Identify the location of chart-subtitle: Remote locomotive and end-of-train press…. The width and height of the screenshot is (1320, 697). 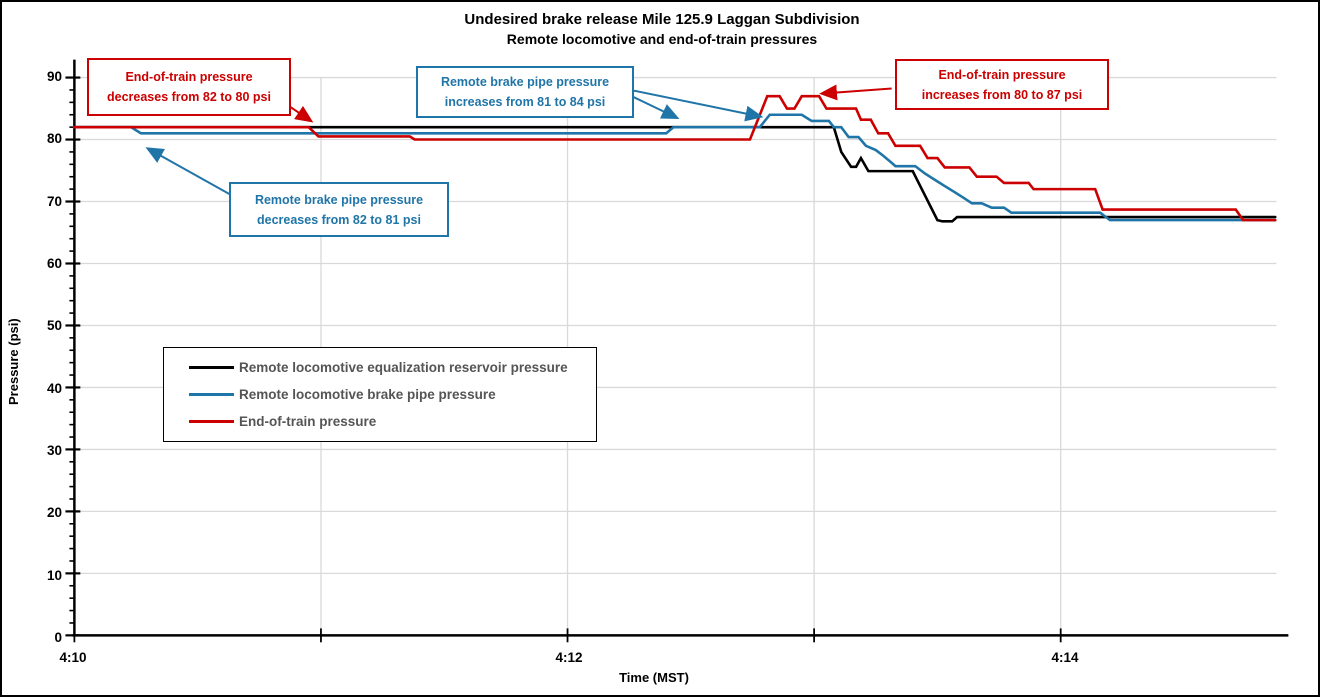
(662, 39).